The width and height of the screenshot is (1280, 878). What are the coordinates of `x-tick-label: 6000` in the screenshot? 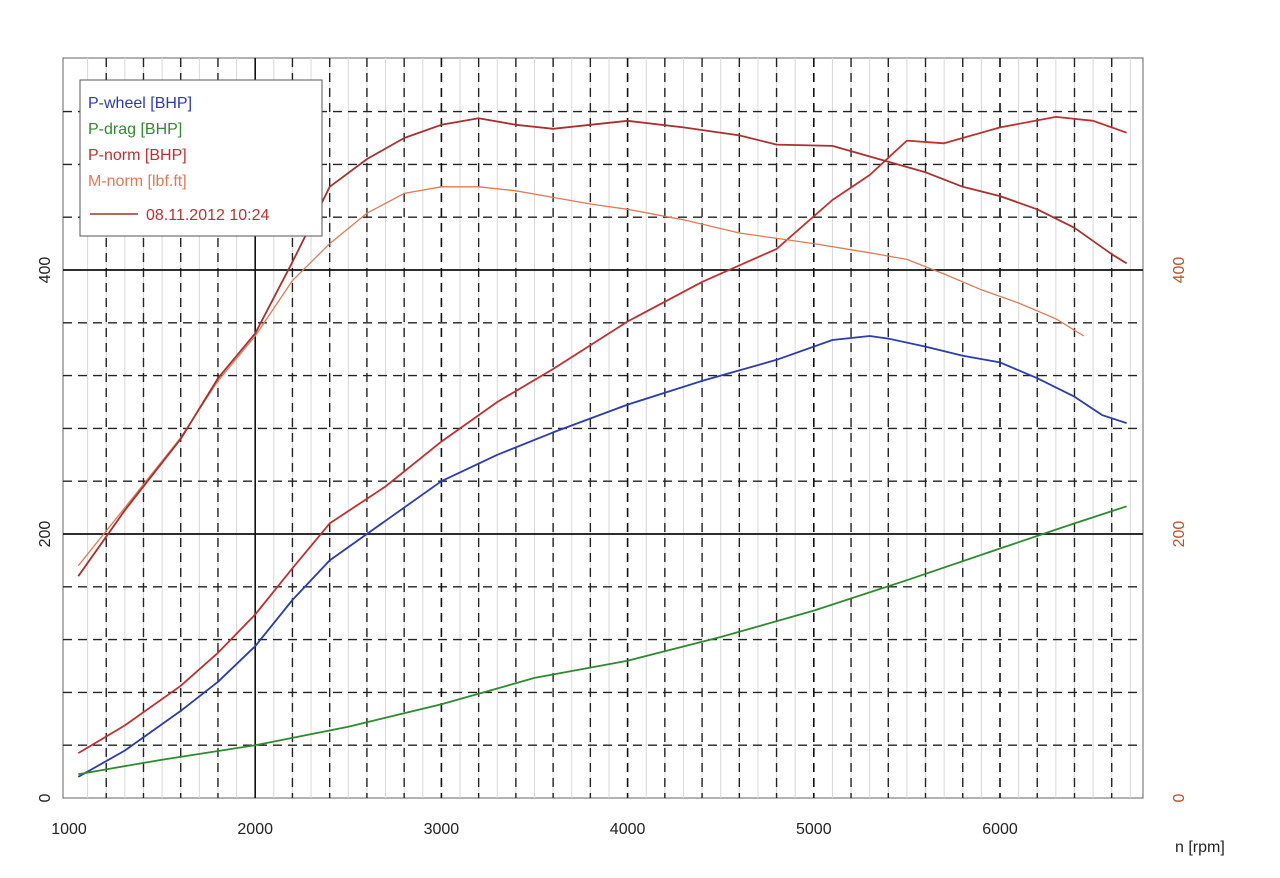 It's located at (1000, 829).